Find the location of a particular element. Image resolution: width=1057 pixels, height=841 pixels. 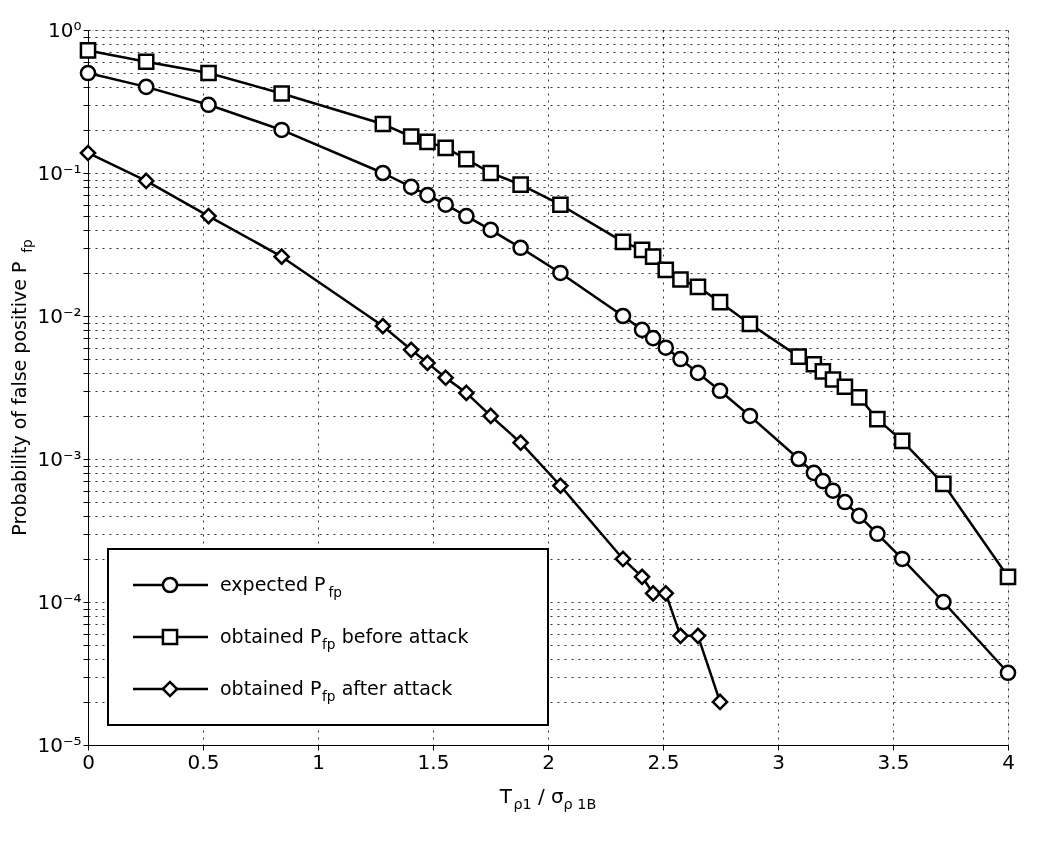

x-tick-label: 1.5 is located at coordinates (433, 761).